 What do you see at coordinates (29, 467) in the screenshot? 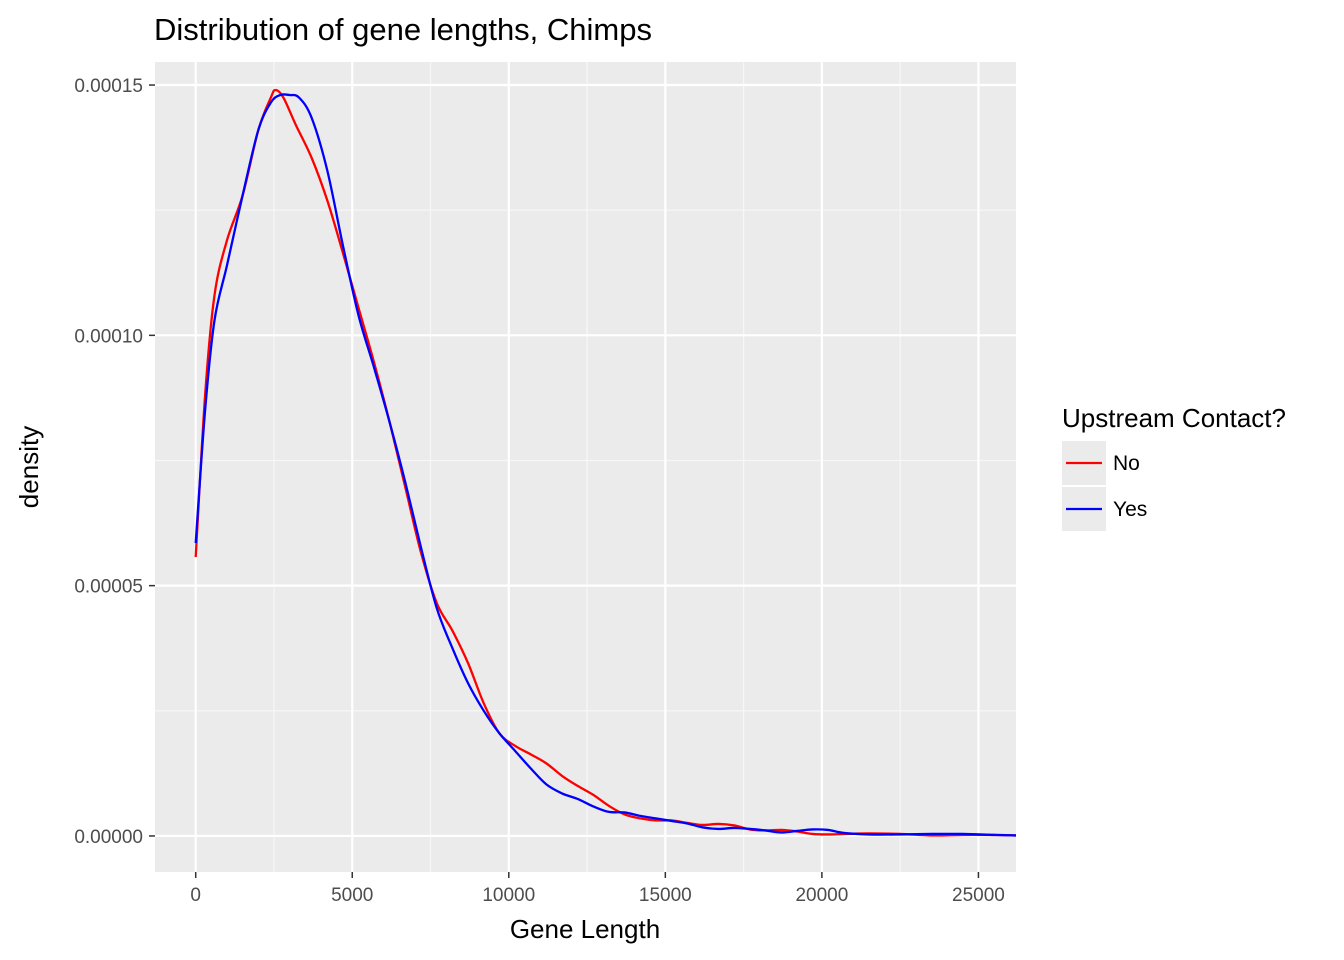
I see `y-axis-title: density` at bounding box center [29, 467].